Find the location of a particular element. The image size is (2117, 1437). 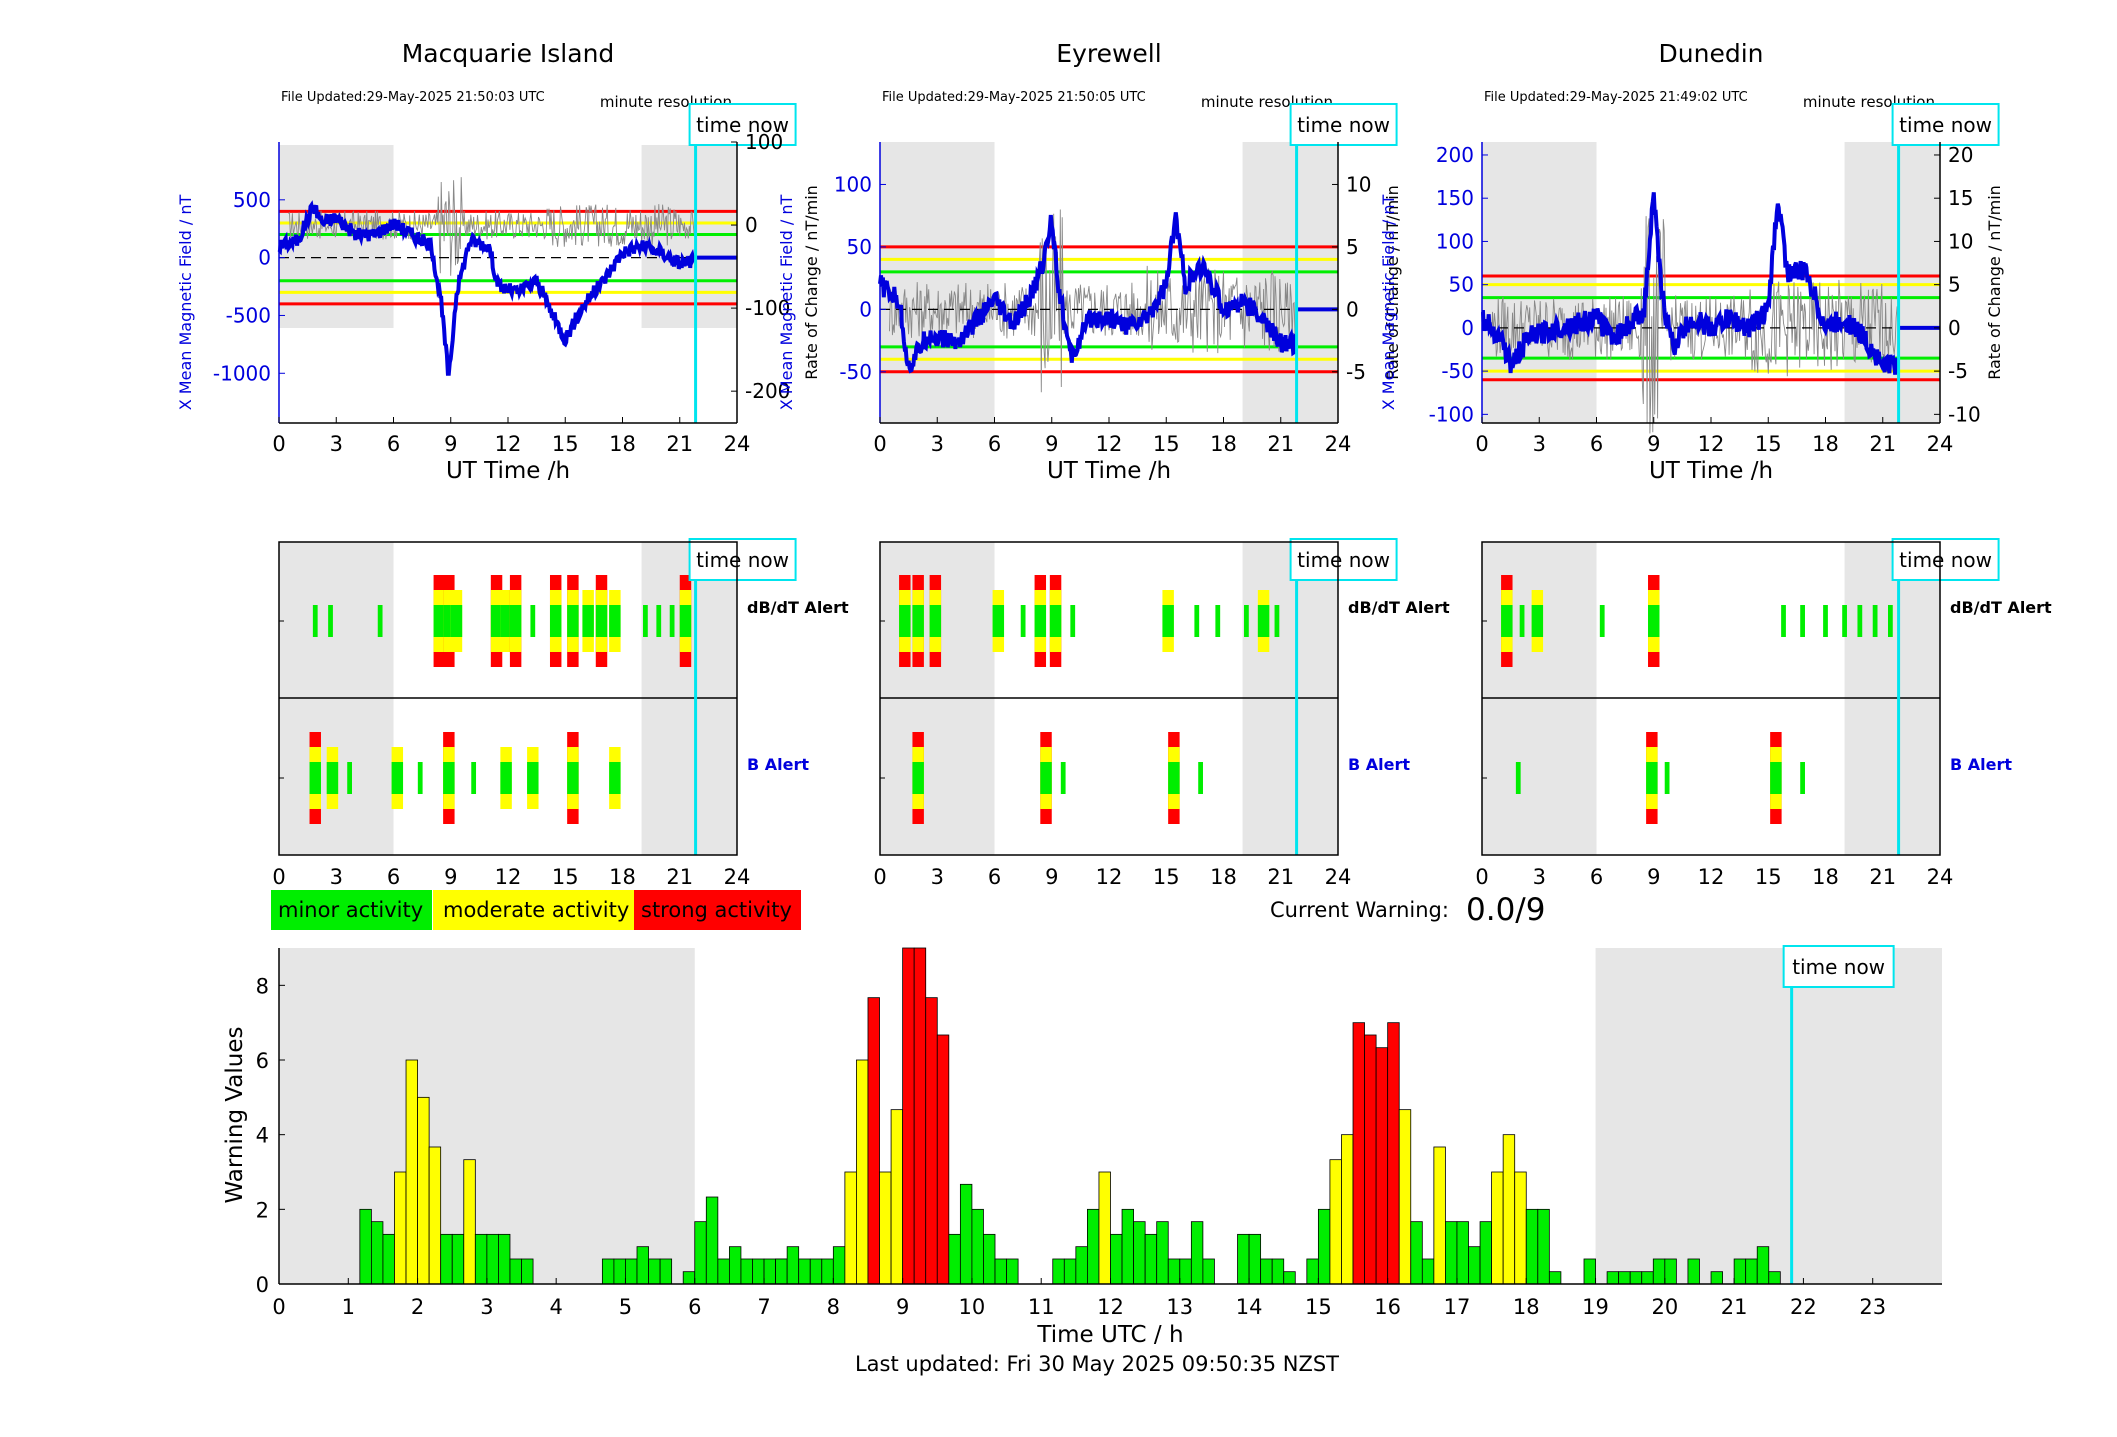

left-tick-label: 50 is located at coordinates (1461, 285).